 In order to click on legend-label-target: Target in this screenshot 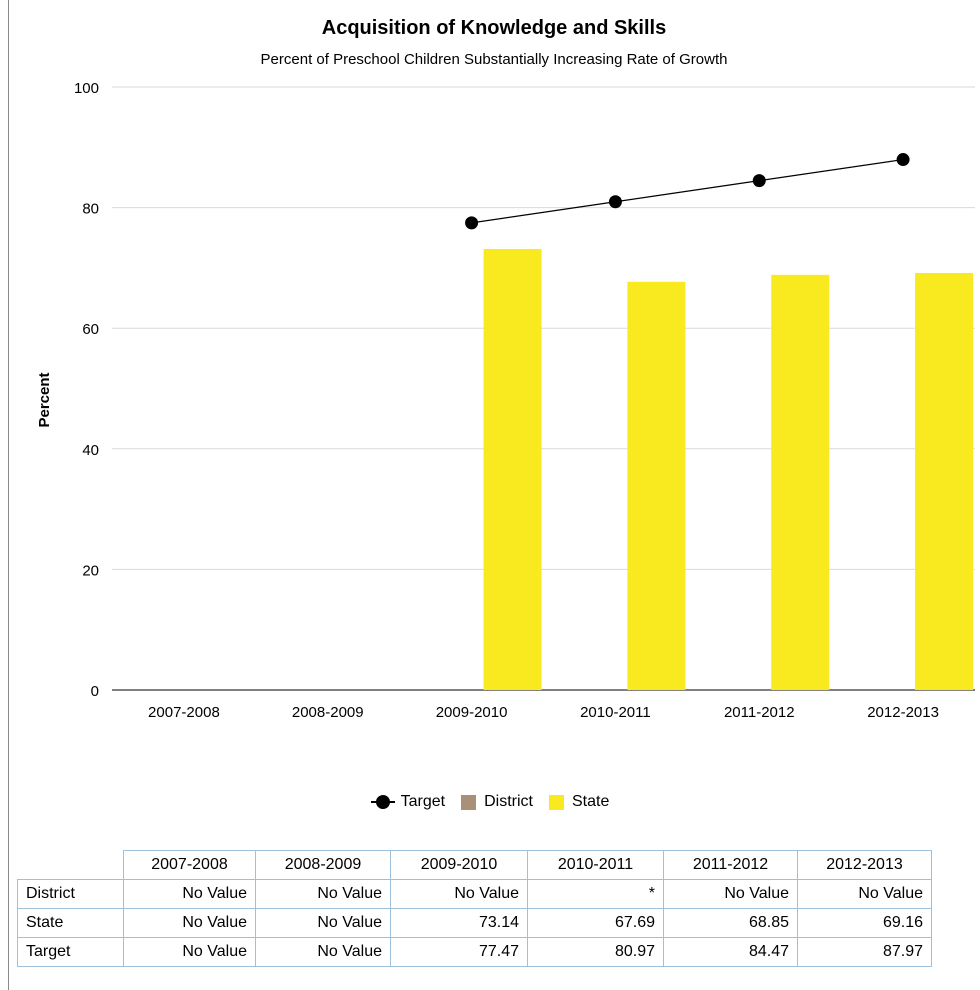, I will do `click(423, 801)`.